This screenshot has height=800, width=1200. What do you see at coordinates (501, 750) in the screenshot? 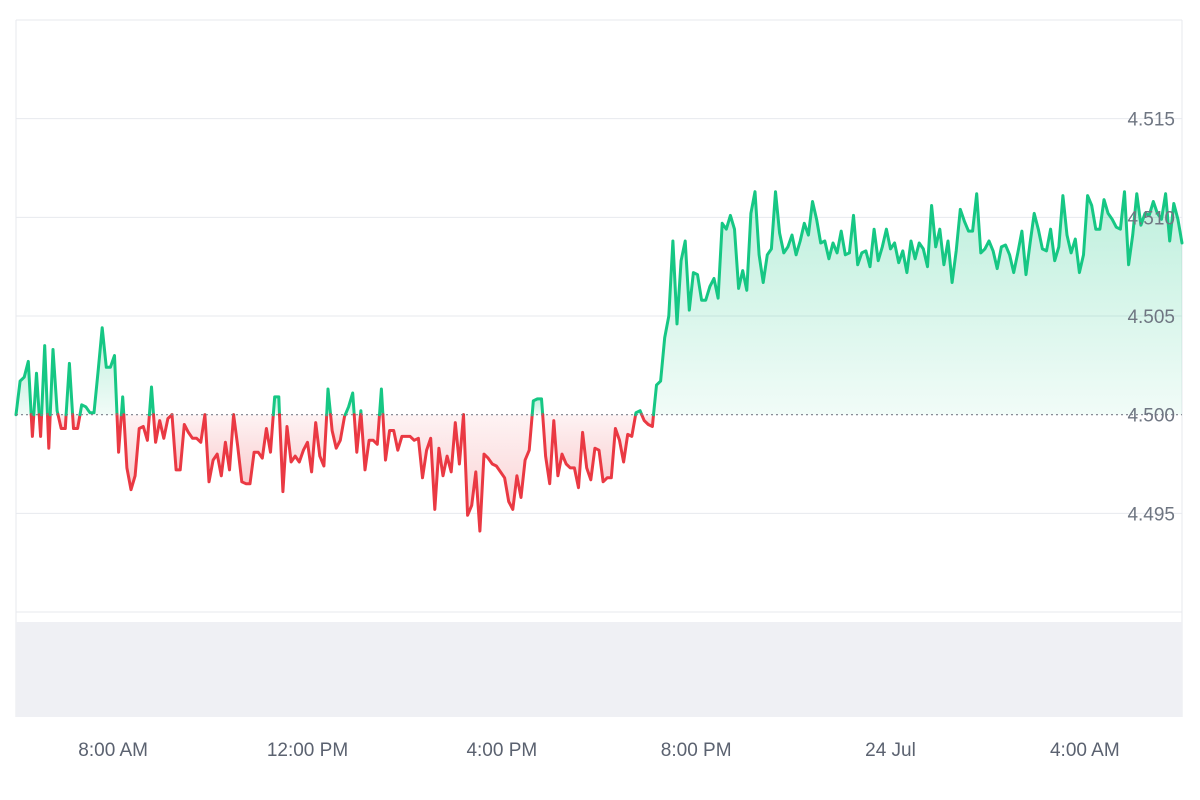
I see `x-tick-label: 4:00 PM` at bounding box center [501, 750].